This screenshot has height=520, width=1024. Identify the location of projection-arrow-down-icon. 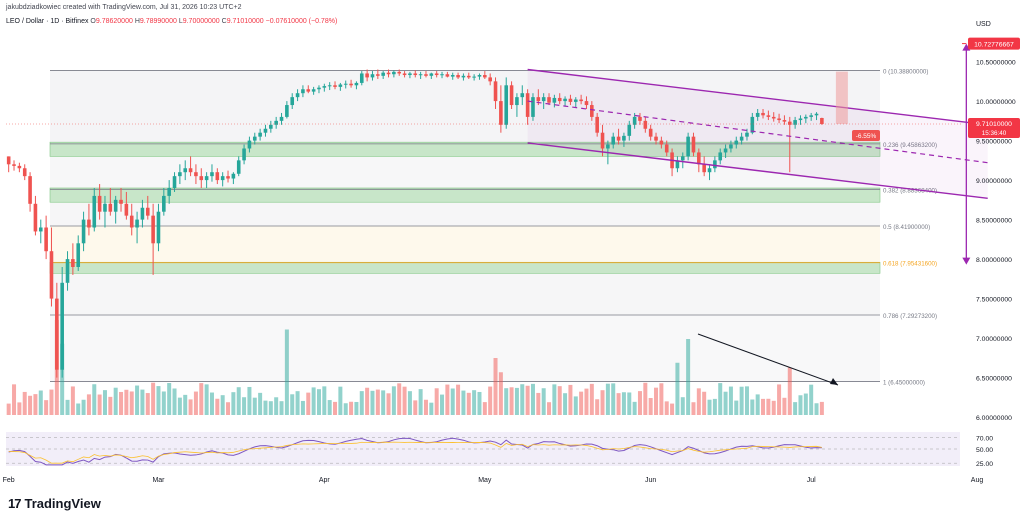
(966, 261).